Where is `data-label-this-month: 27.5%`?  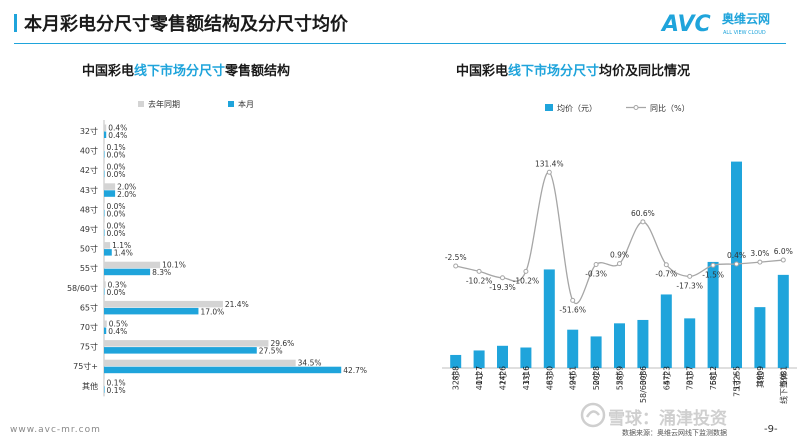
data-label-this-month: 27.5% is located at coordinates (271, 351).